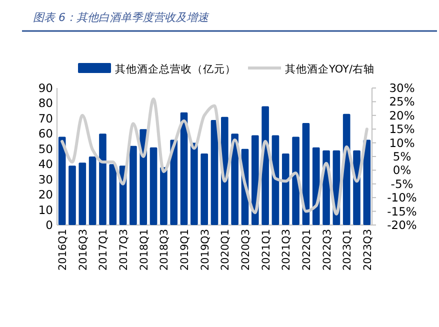  I want to click on y2-tick-label: 20%, so click(402, 115).